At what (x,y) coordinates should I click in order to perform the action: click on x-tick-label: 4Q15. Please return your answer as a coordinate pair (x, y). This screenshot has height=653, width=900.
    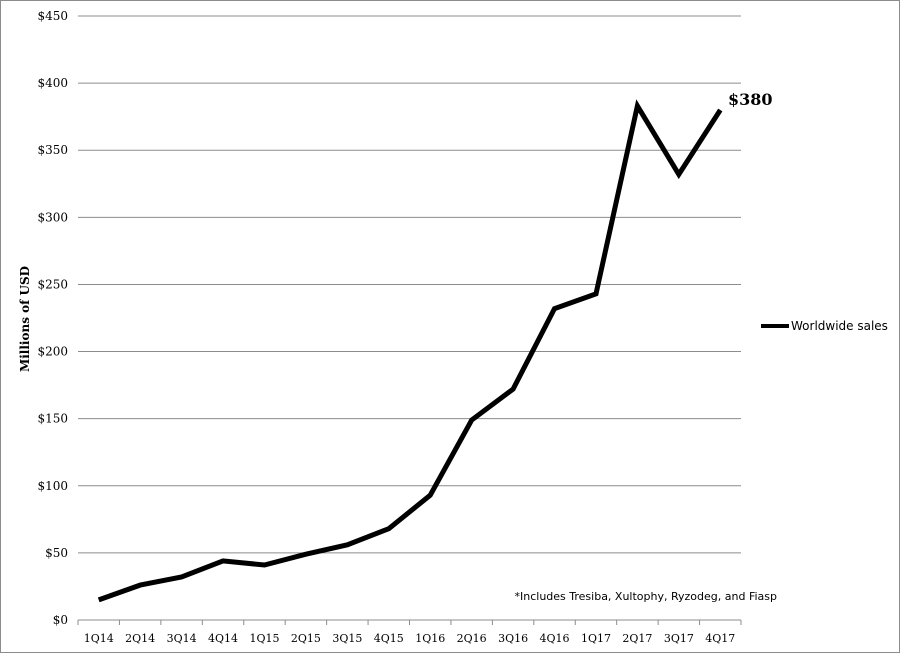
    Looking at the image, I should click on (389, 638).